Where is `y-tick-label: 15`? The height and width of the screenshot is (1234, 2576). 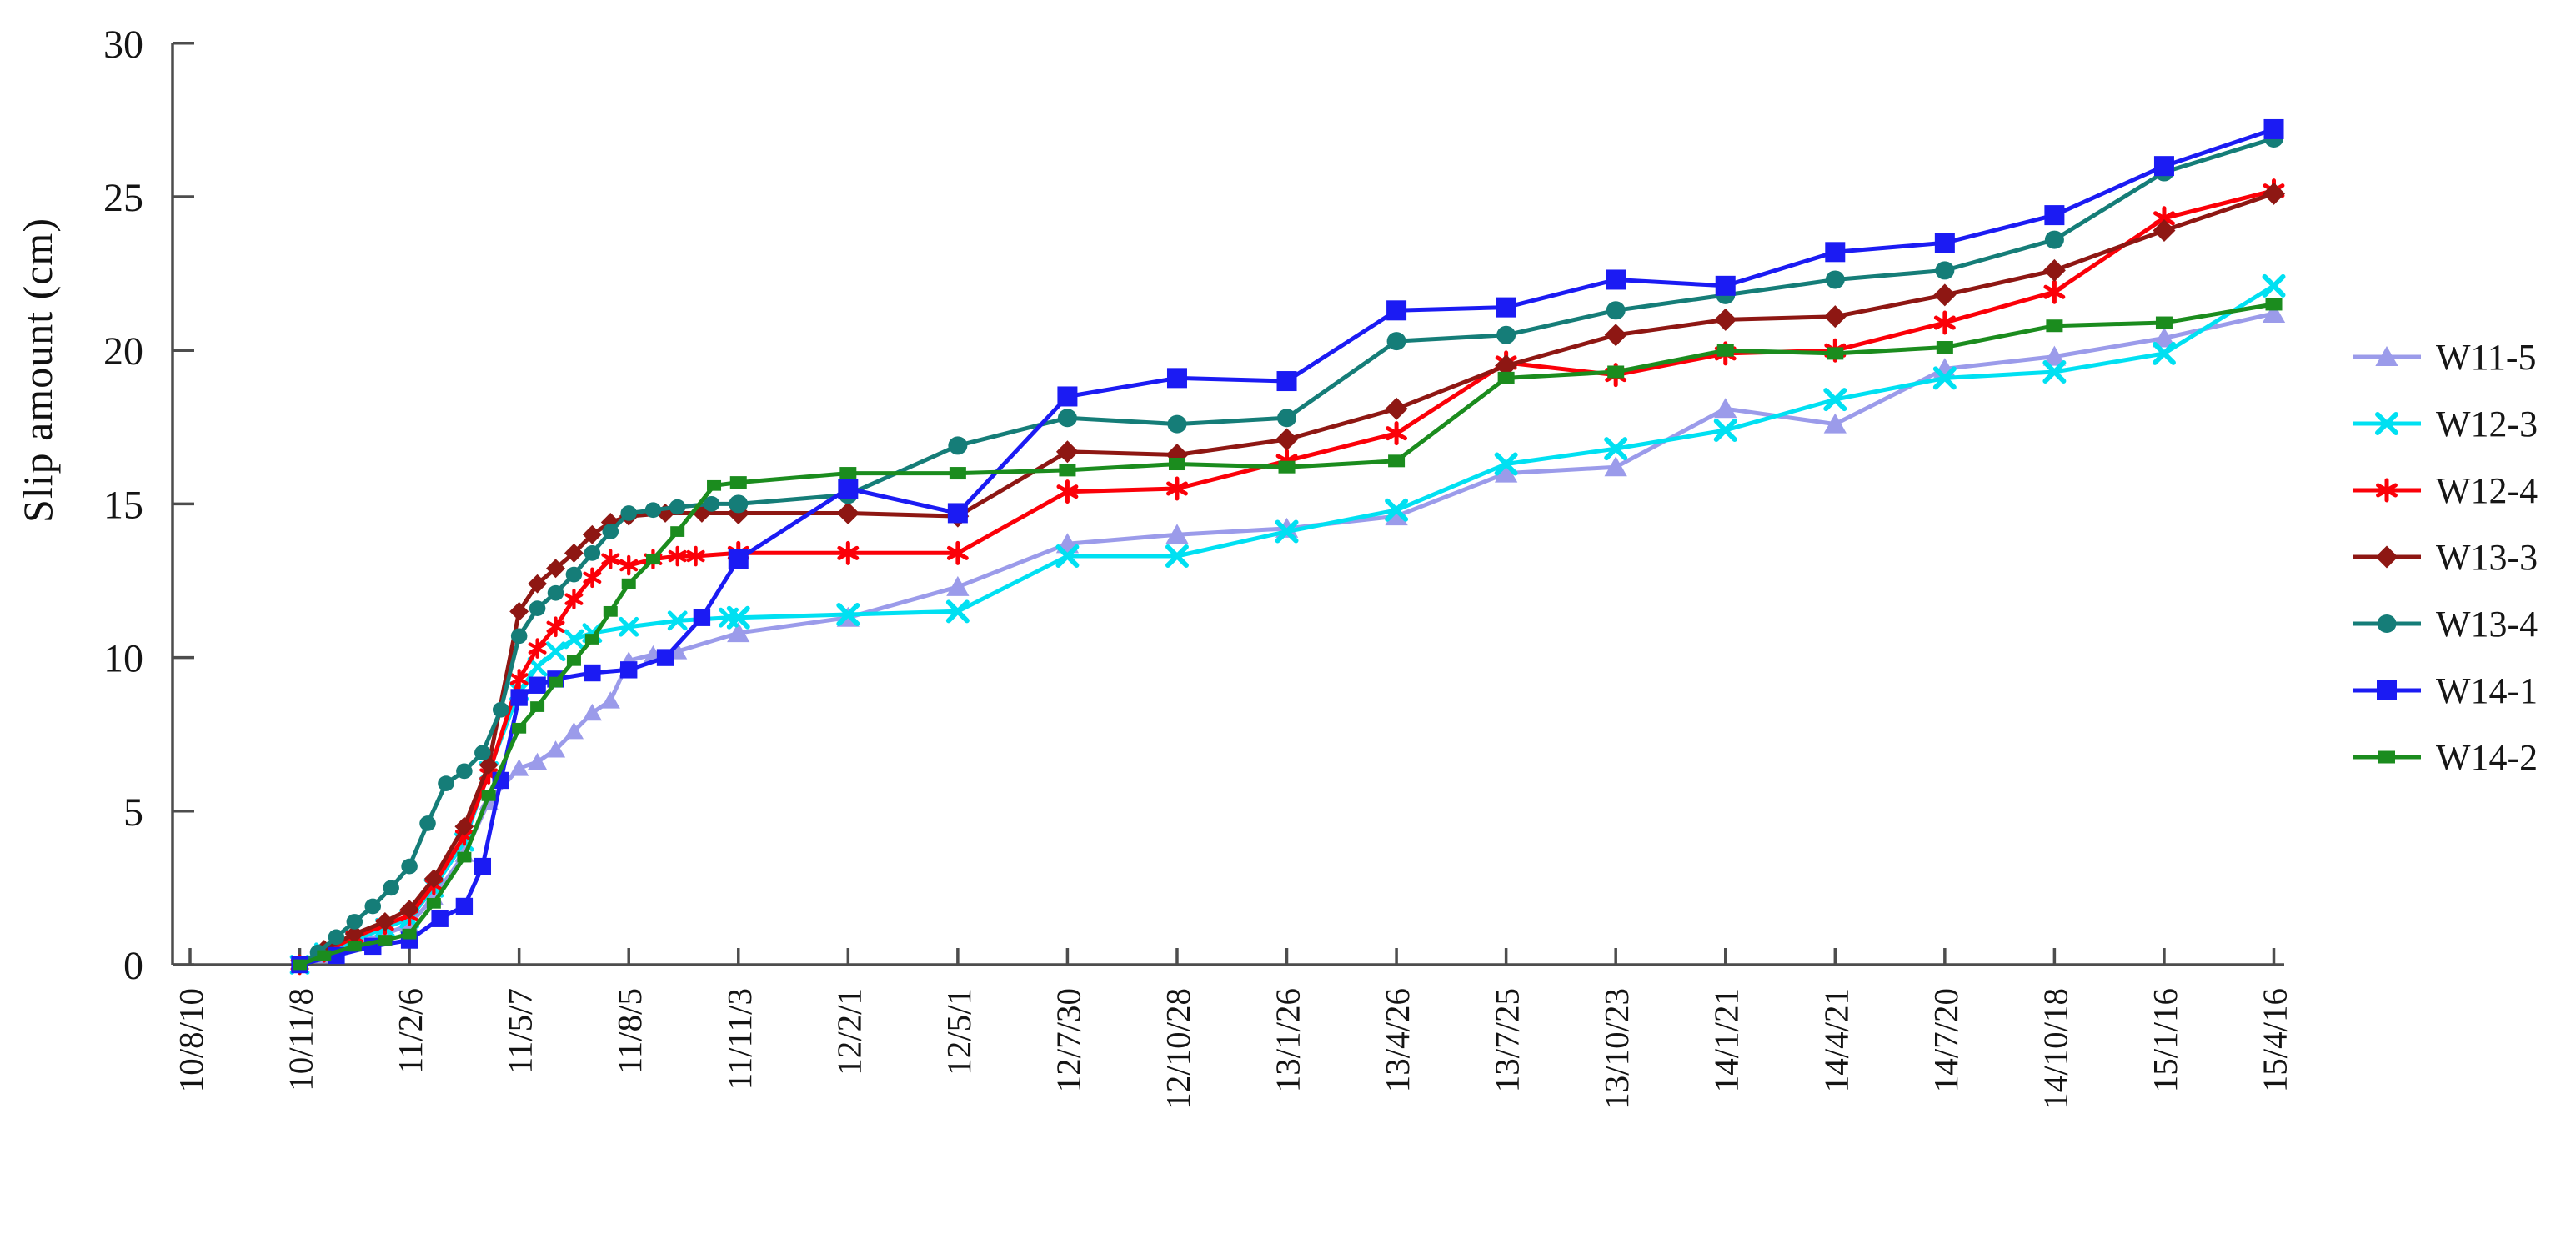
y-tick-label: 15 is located at coordinates (123, 505).